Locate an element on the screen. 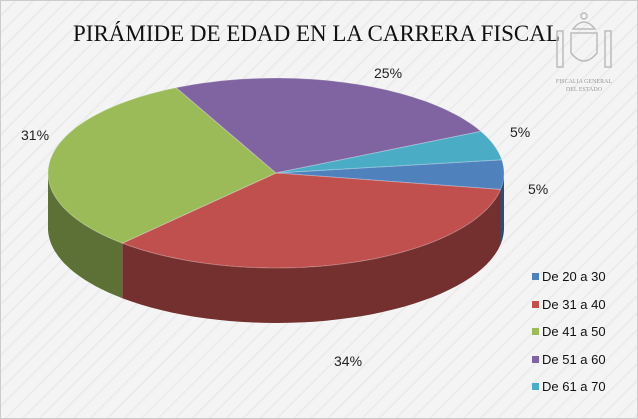 The height and width of the screenshot is (419, 638). logo-line2: DEL ESTADO is located at coordinates (584, 90).